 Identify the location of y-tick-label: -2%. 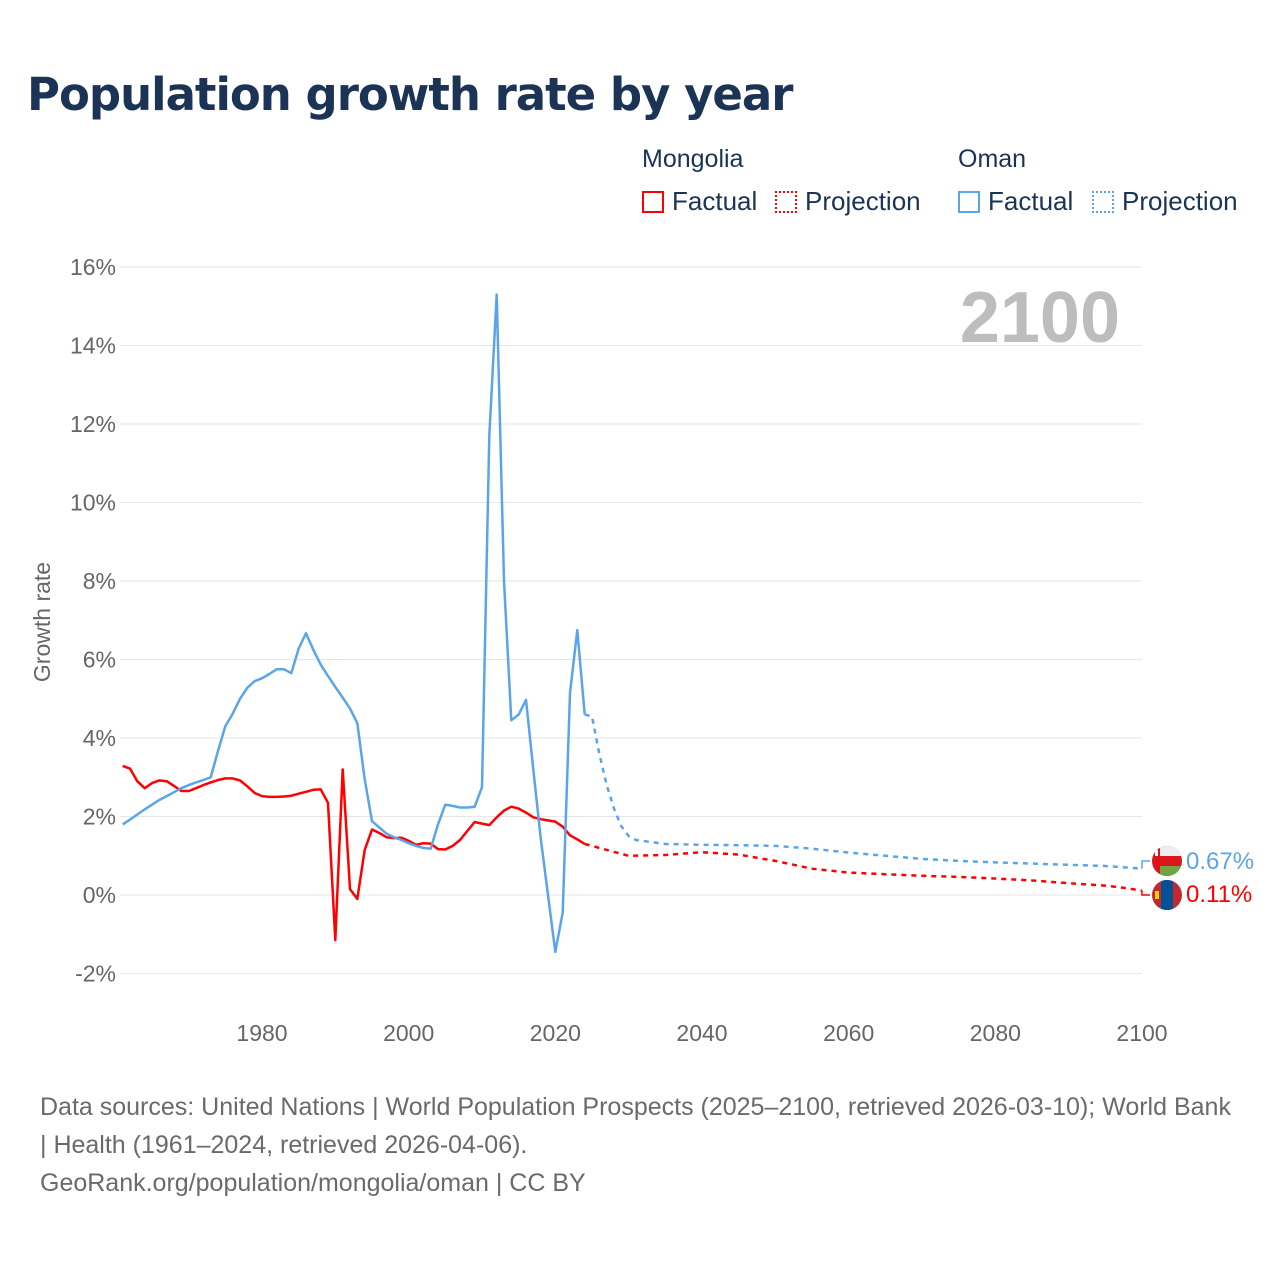
(95, 974).